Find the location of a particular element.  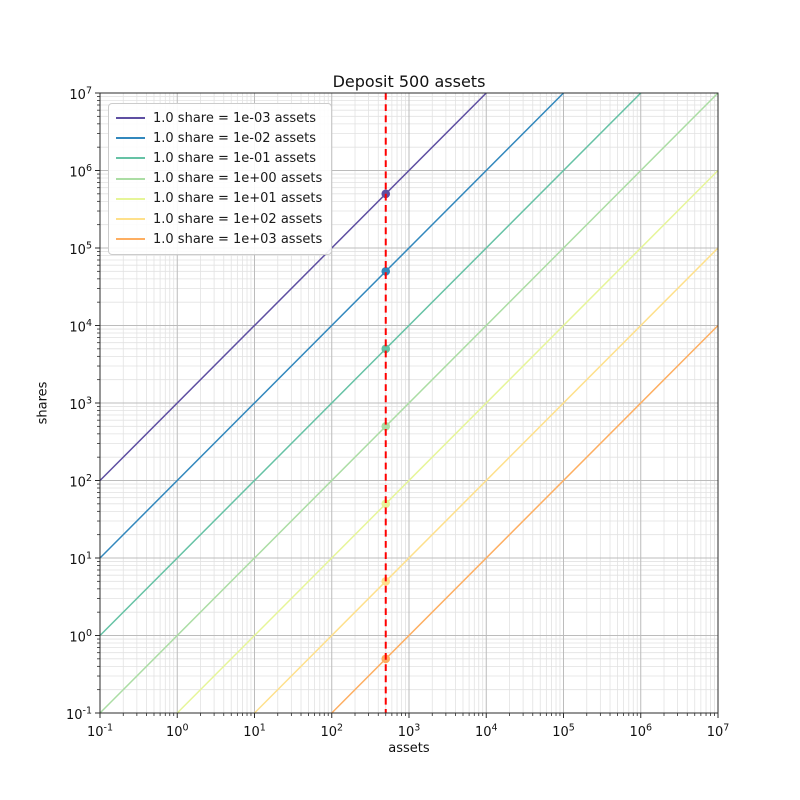

x-tick-label: 10⁻¹ is located at coordinates (100, 732).